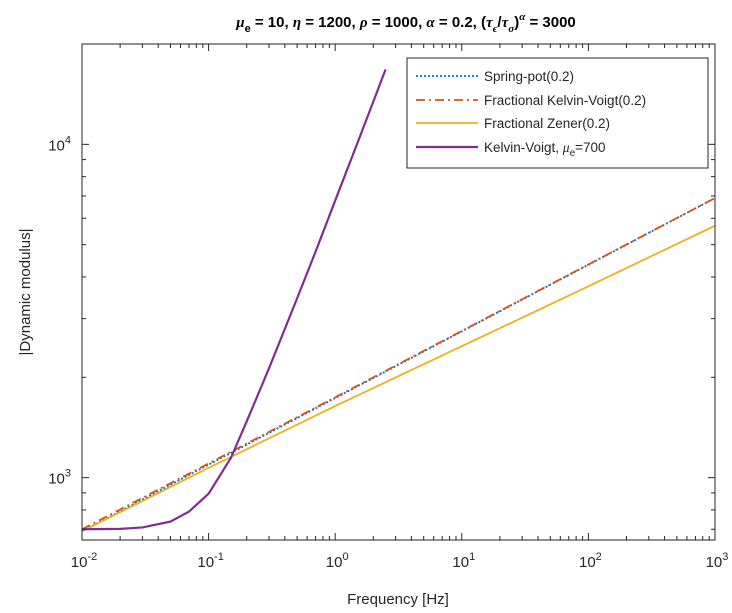 The image size is (732, 613). What do you see at coordinates (398, 599) in the screenshot?
I see `x-axis-label: Frequency [Hz]` at bounding box center [398, 599].